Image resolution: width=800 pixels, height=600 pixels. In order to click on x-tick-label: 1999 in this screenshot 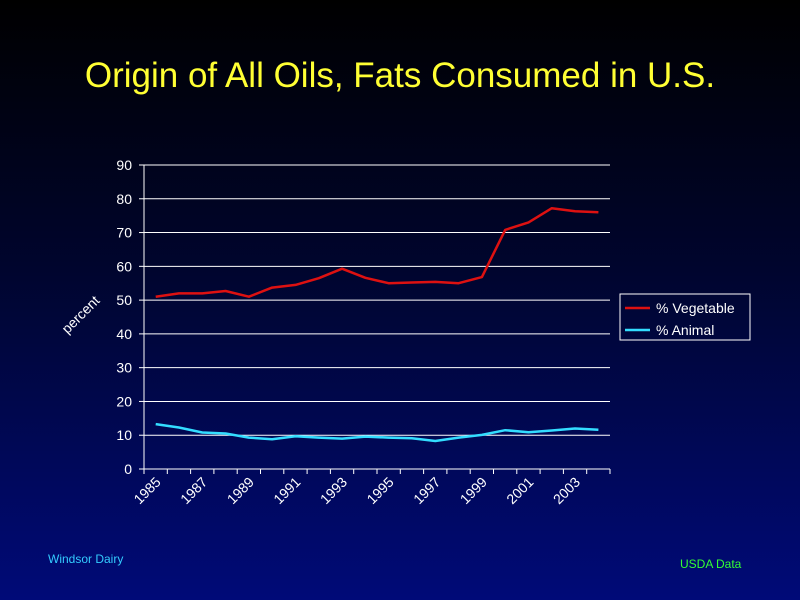, I will do `click(473, 490)`.